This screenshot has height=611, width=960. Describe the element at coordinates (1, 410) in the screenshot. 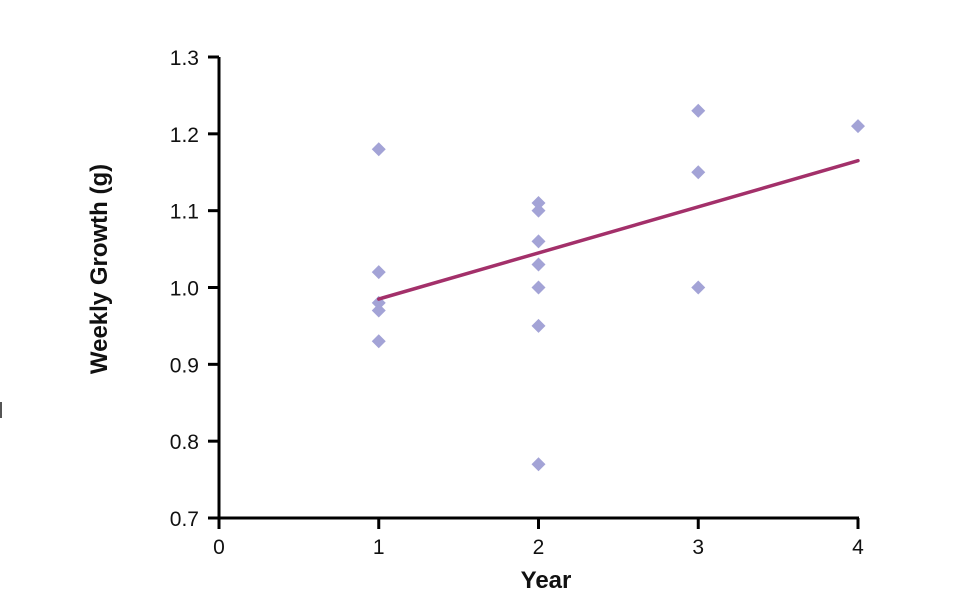

I see `edge-artifact` at that location.